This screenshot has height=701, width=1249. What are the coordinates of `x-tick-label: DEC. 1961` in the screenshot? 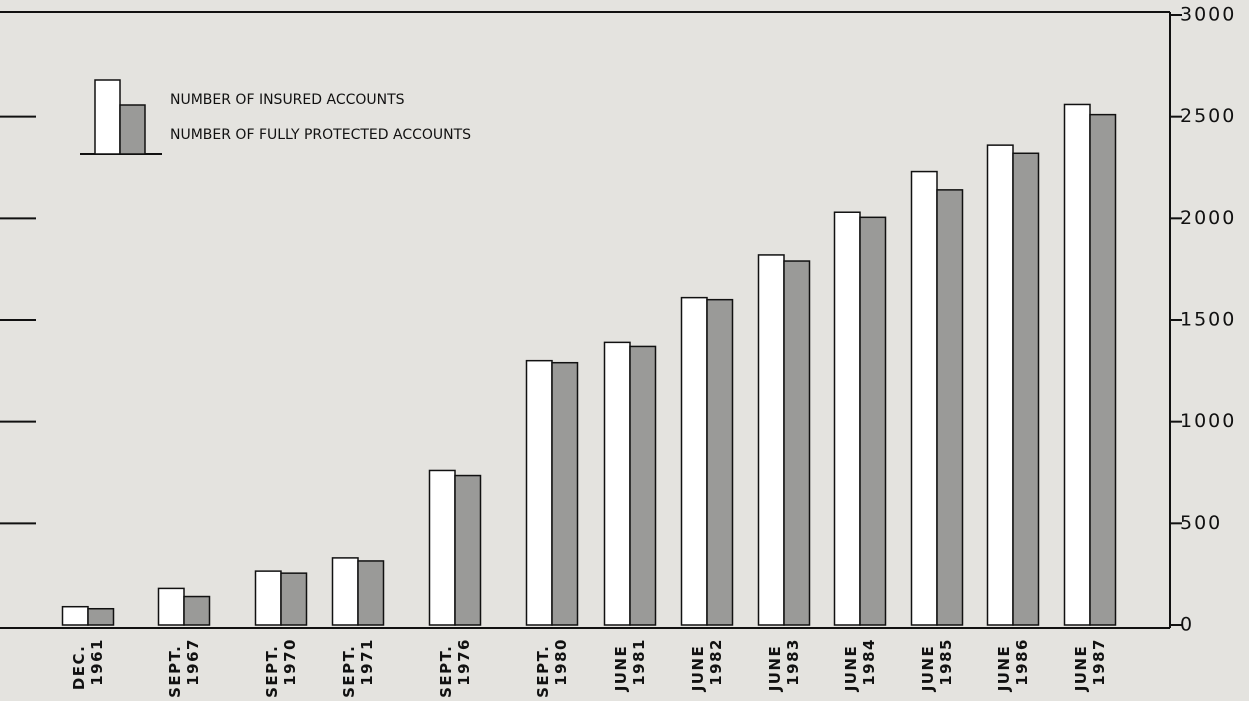 It's located at (88, 664).